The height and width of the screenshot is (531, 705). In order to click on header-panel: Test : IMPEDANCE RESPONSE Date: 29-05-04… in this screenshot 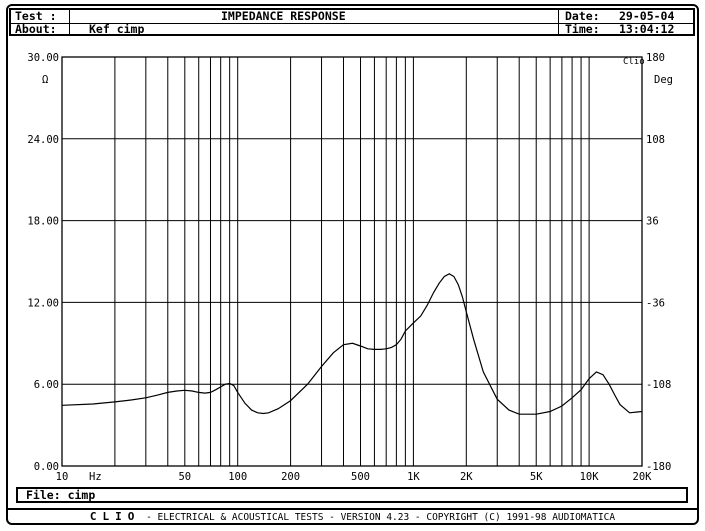, I will do `click(352, 22)`.